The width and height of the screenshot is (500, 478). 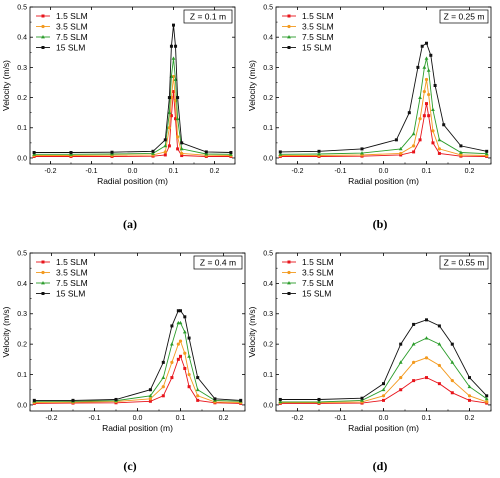 I want to click on panel-caption: (a), so click(x=130, y=224).